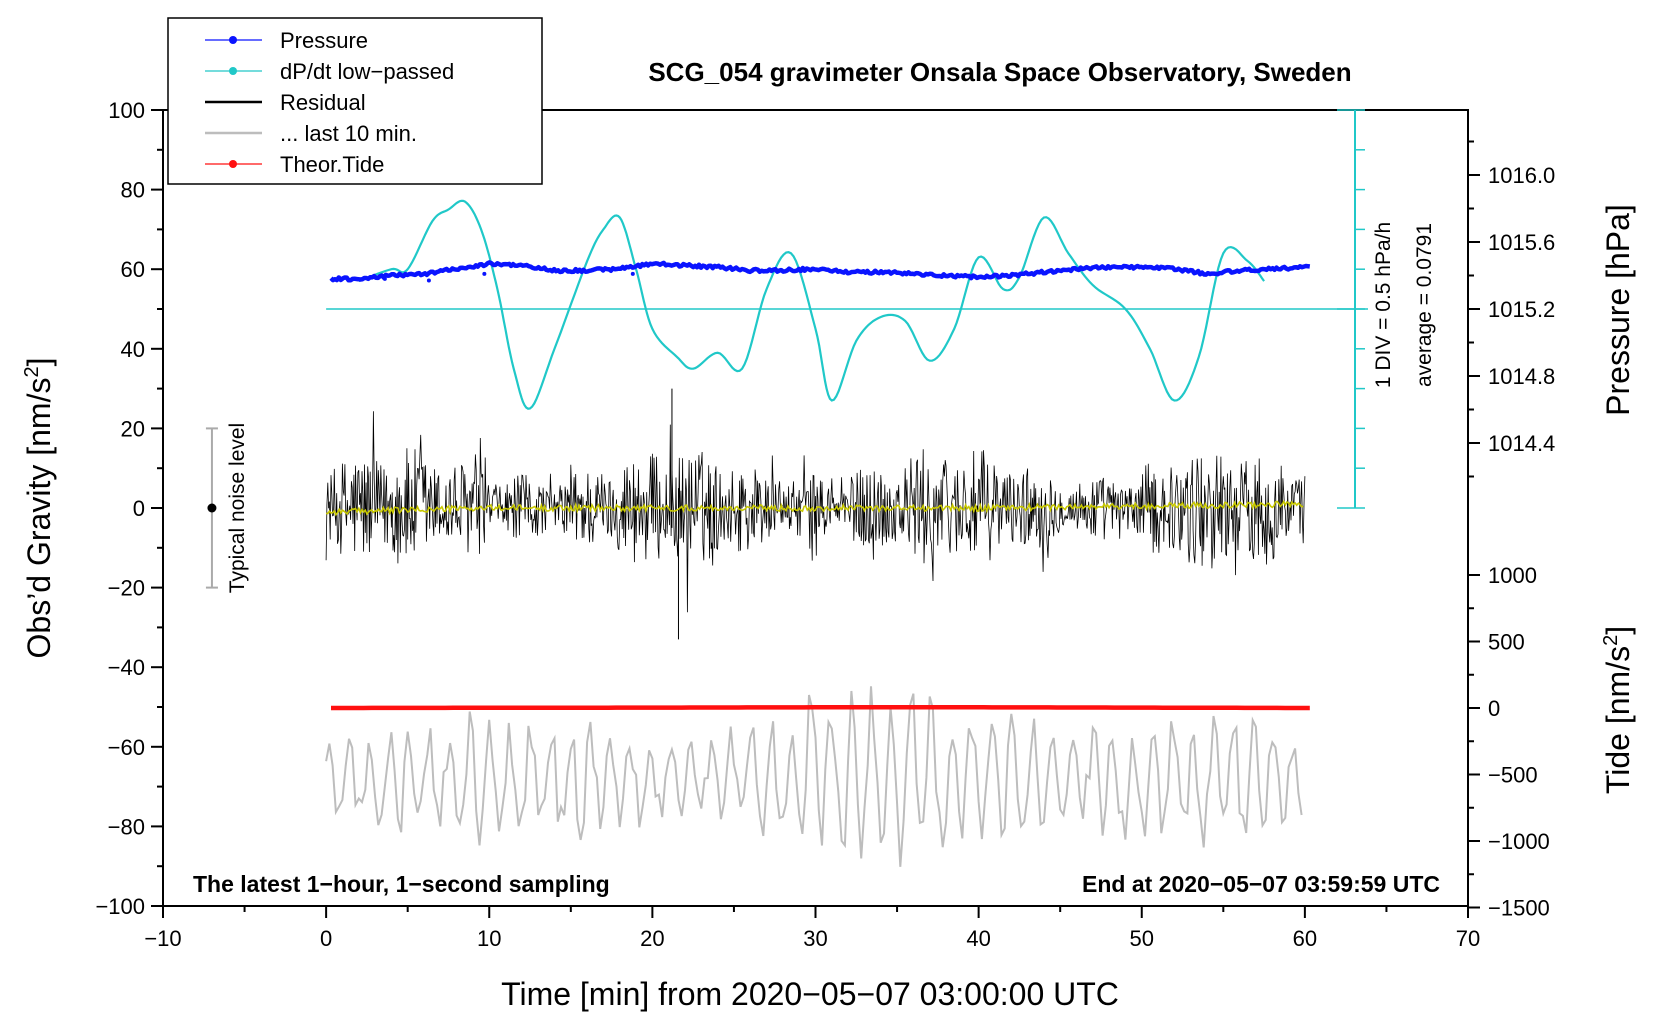 The height and width of the screenshot is (1020, 1660). I want to click on x-axis: −10 0 10 20 30 40 50 60 70, so click(812, 928).